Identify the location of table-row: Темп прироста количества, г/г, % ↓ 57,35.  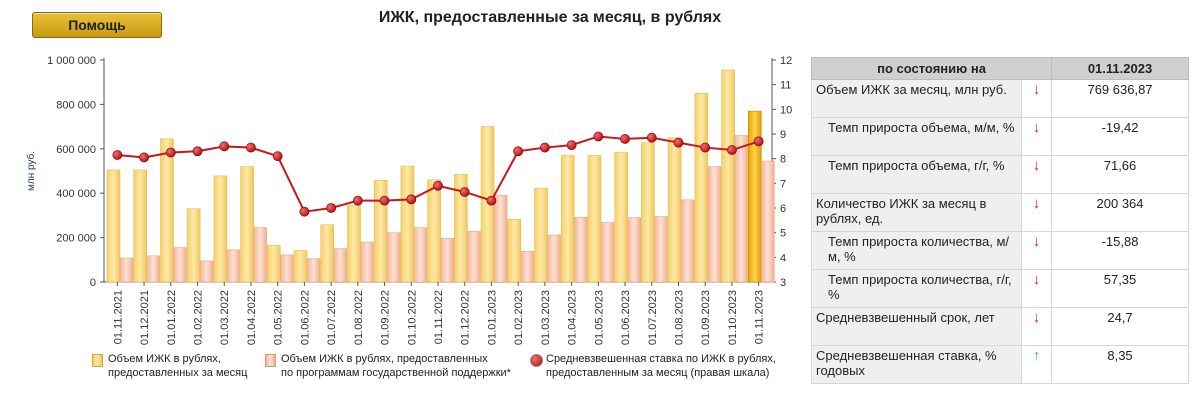
(1000, 288).